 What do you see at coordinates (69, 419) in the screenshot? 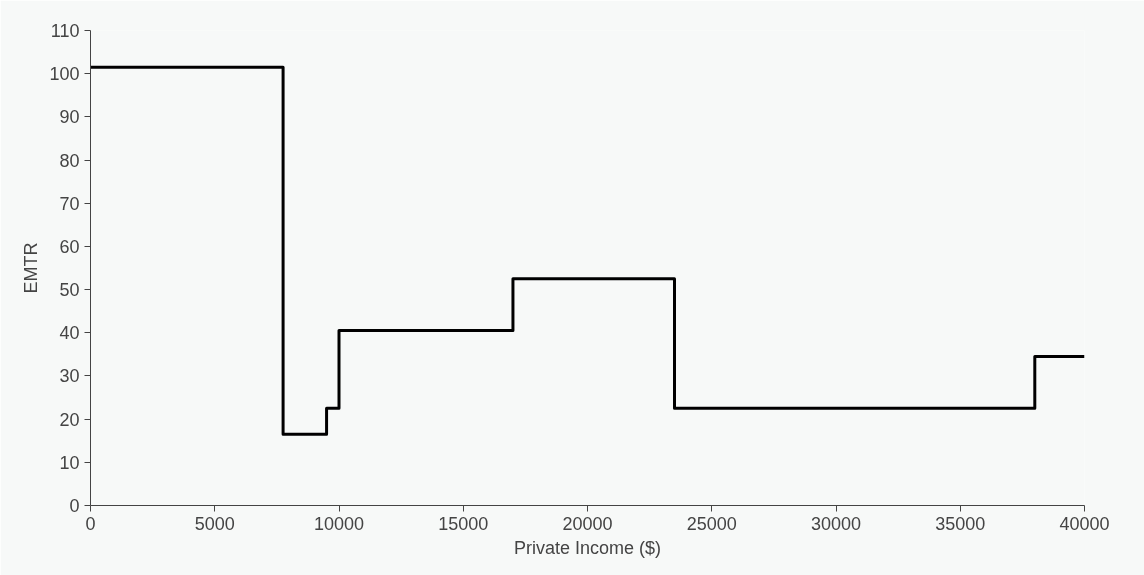
I see `y-tick-label: 20` at bounding box center [69, 419].